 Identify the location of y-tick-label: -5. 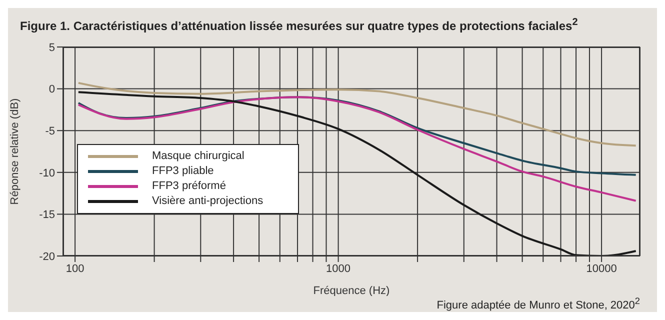
(50, 132).